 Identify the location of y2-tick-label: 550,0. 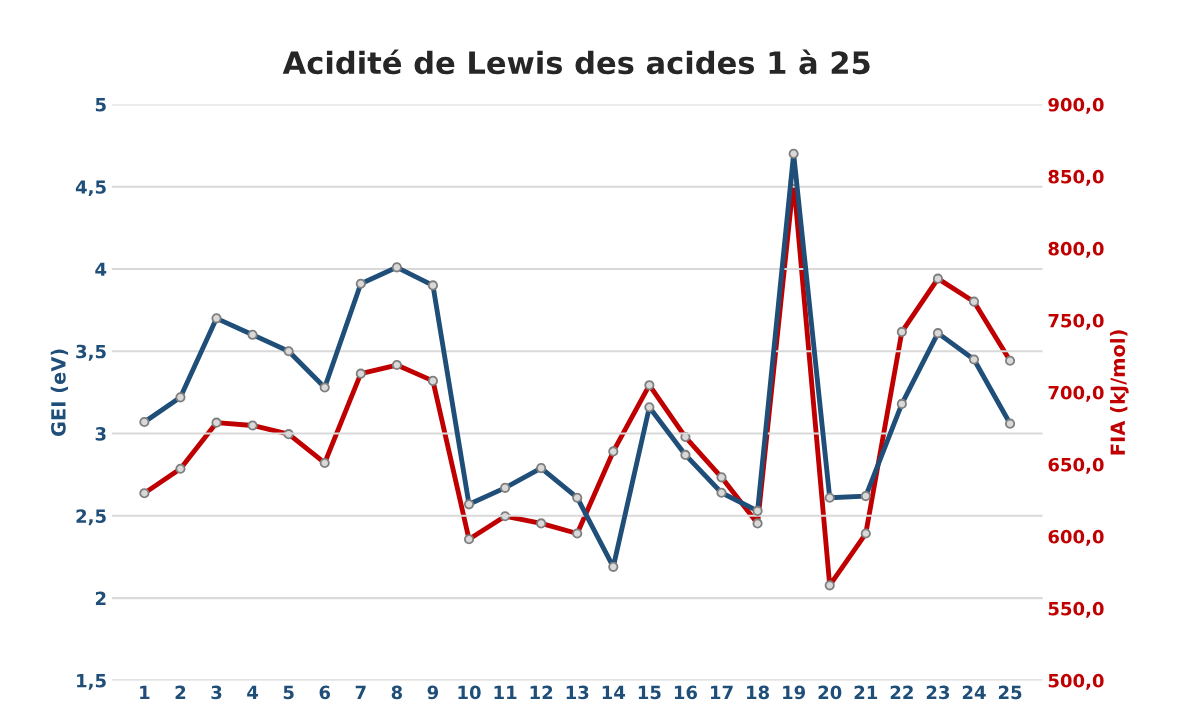
(1076, 609).